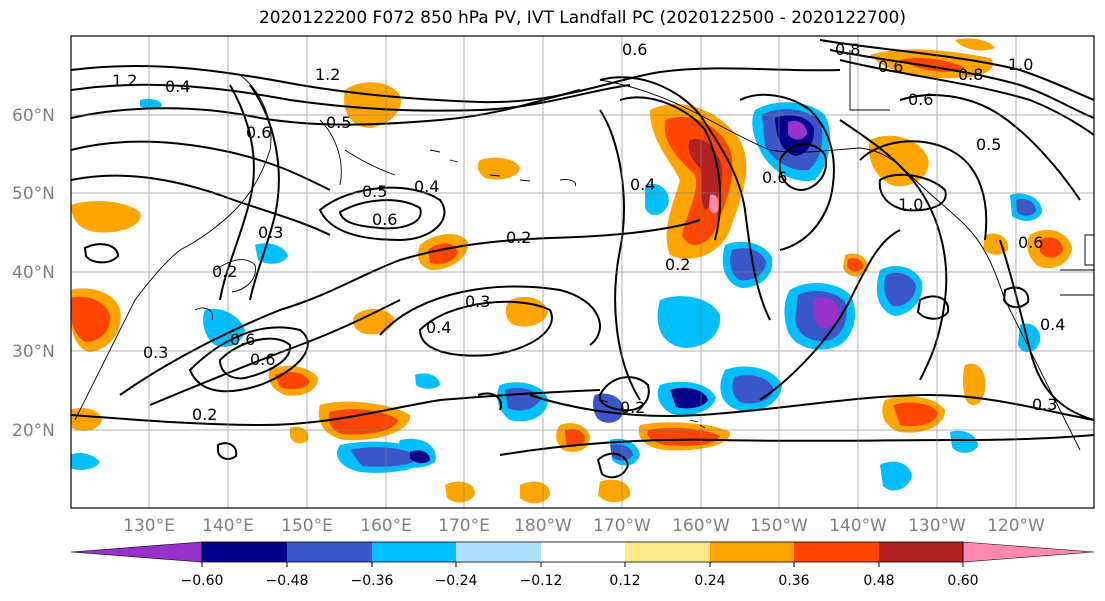 This screenshot has height=601, width=1105. Describe the element at coordinates (33, 431) in the screenshot. I see `lat-label: 20°N` at that location.